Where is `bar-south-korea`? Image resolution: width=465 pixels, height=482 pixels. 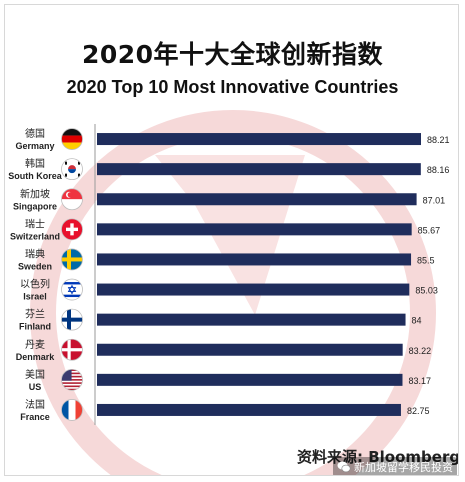
bar-south-korea is located at coordinates (259, 169).